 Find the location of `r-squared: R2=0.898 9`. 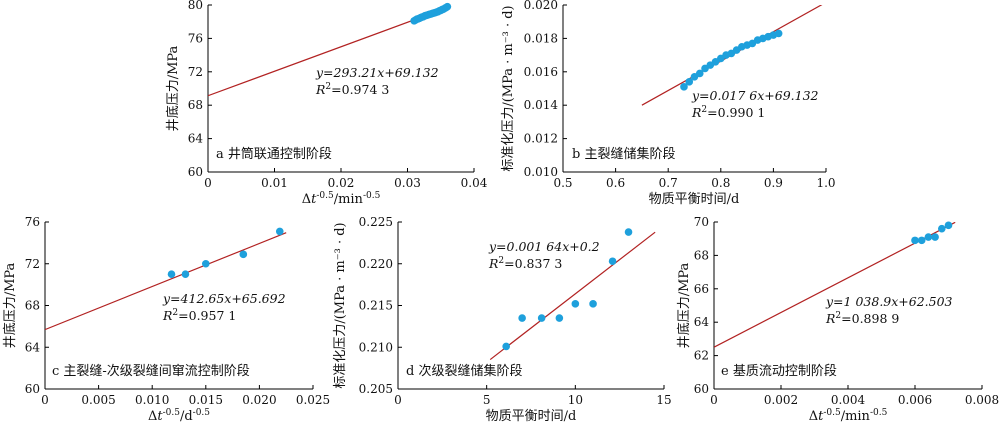

r-squared: R2=0.898 9 is located at coordinates (862, 318).